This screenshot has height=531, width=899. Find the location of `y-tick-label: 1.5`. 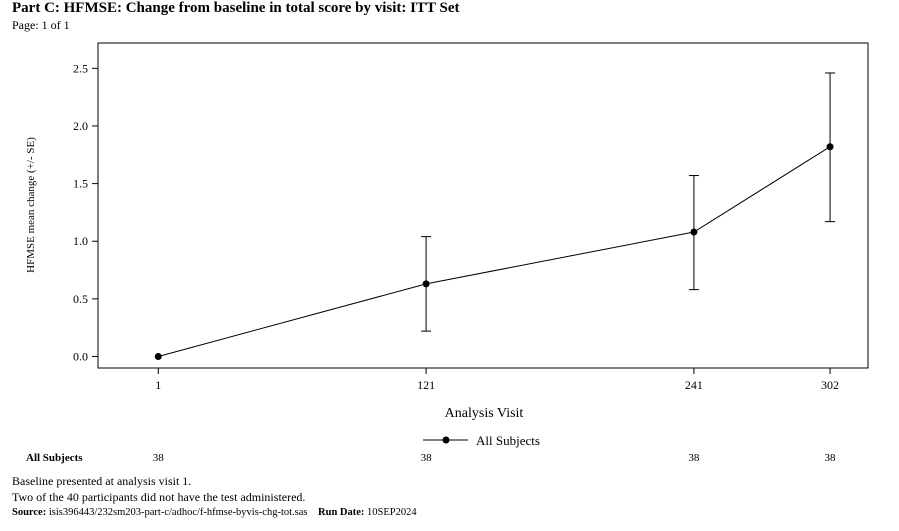

y-tick-label: 1.5 is located at coordinates (80, 184).